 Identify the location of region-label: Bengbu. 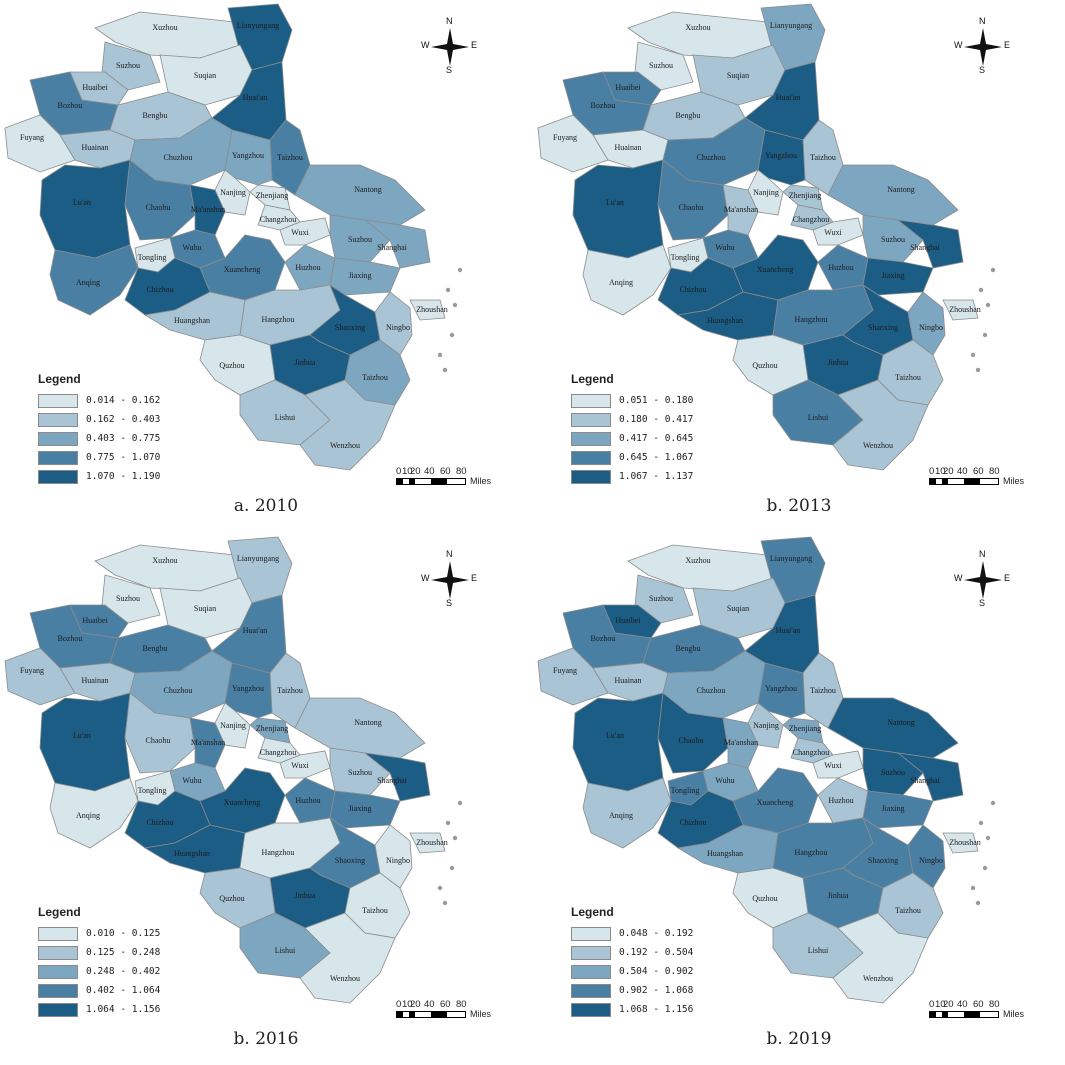
(688, 115).